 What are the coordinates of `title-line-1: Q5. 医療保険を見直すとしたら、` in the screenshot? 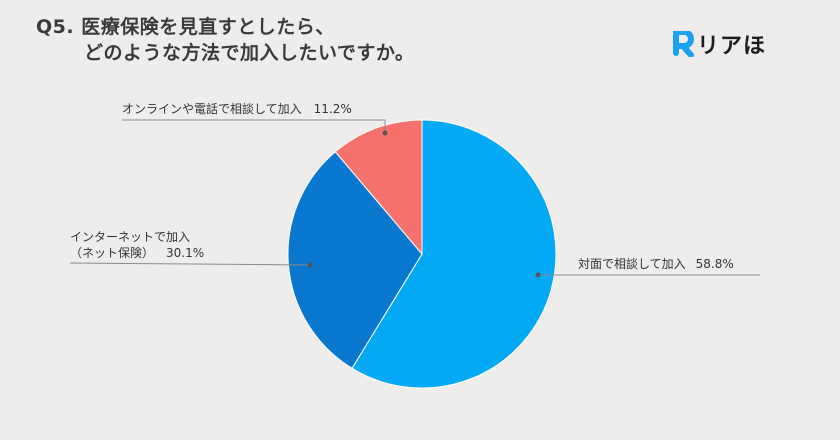 It's located at (185, 27).